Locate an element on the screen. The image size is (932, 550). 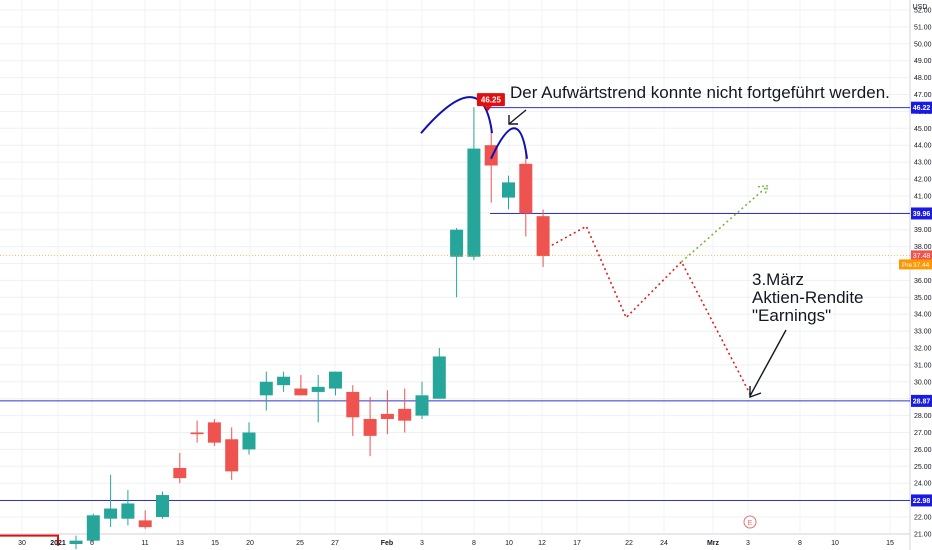
price-tick-label: 28.00 is located at coordinates (923, 416).